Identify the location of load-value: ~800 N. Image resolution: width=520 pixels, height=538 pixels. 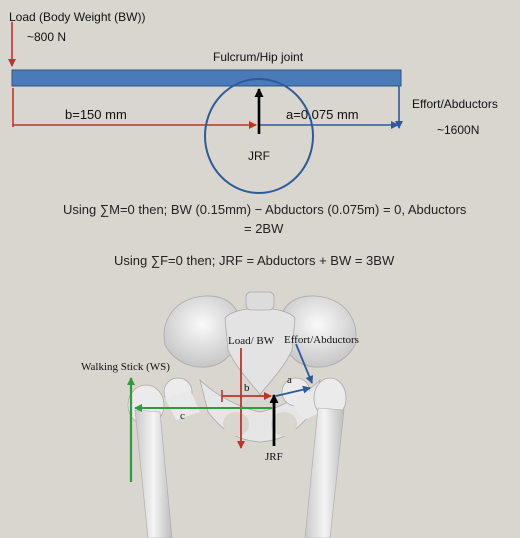
(47, 37).